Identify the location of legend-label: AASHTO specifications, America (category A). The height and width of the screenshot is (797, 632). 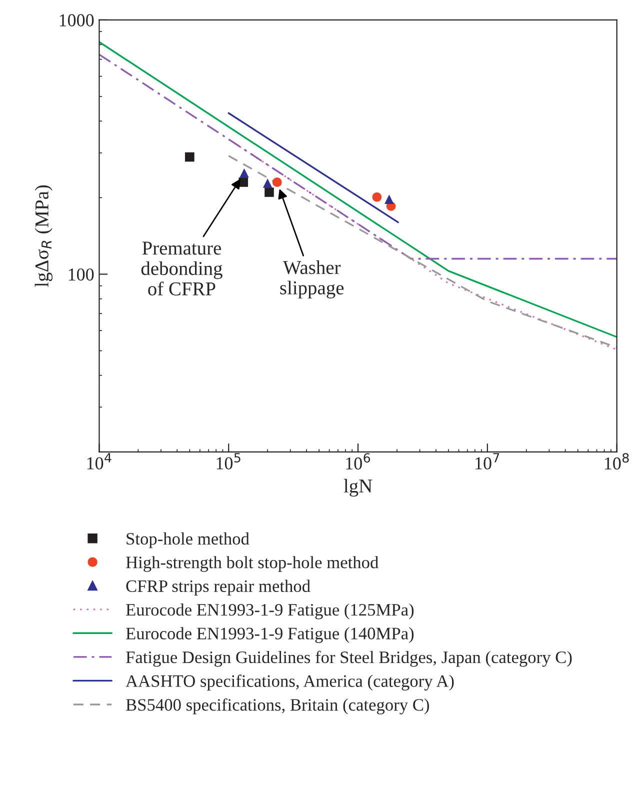
(290, 682).